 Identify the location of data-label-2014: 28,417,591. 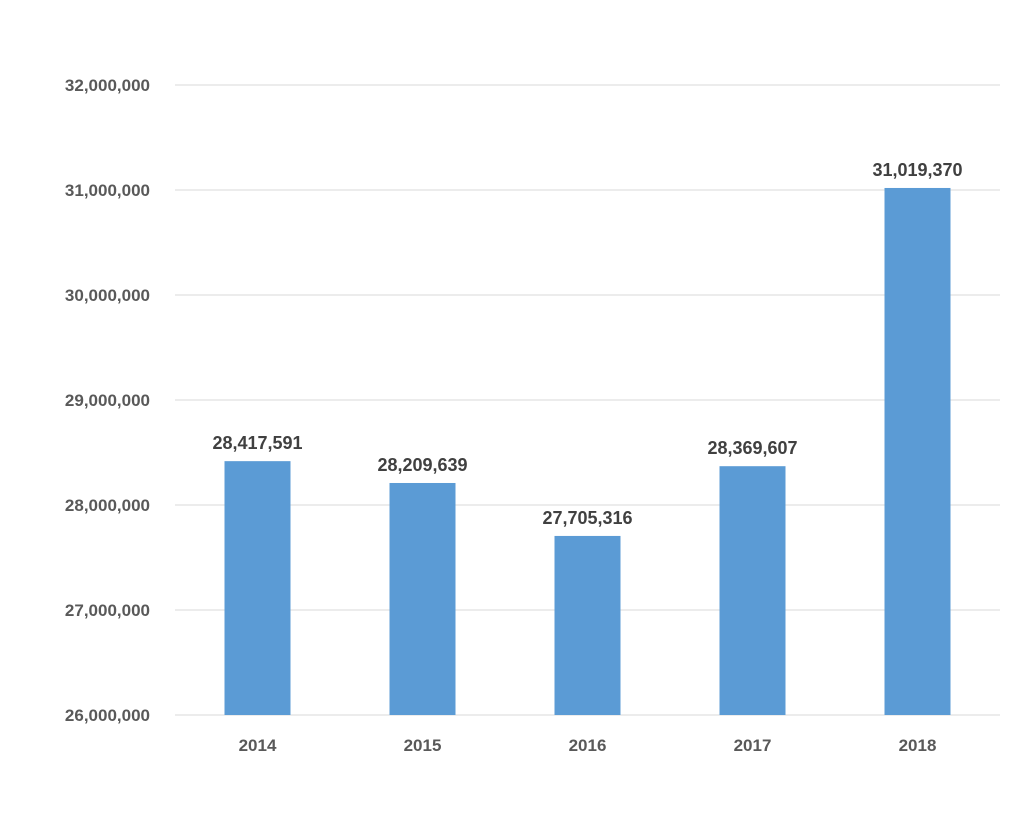
(257, 443).